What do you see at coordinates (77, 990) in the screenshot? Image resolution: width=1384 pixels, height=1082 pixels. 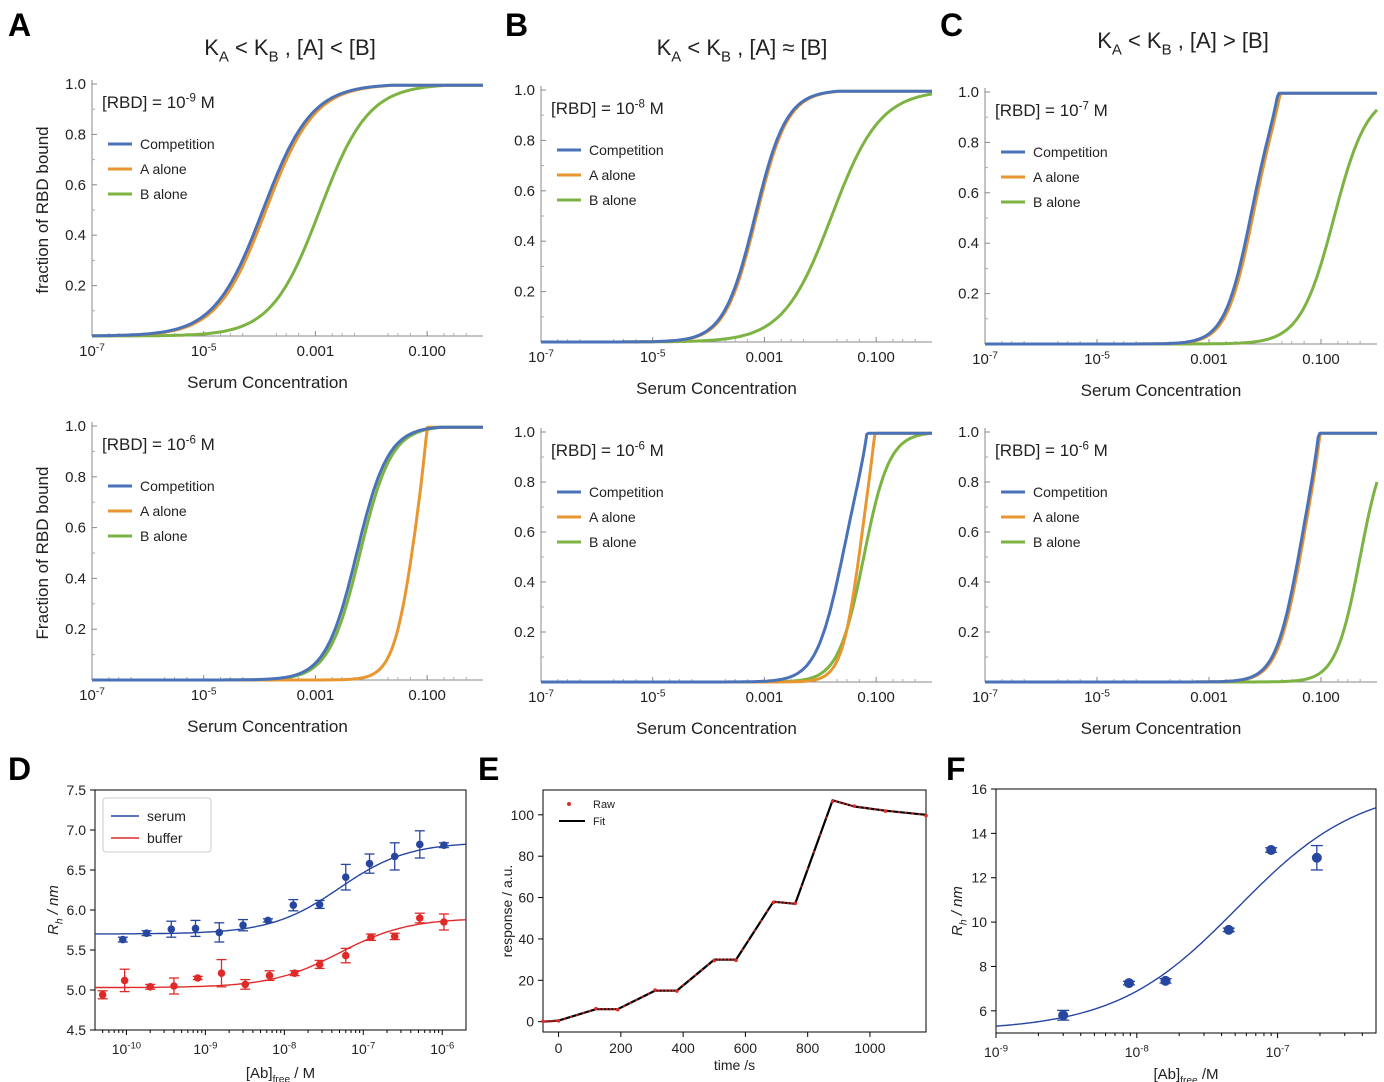 I see `y-tick-label: 5.0` at bounding box center [77, 990].